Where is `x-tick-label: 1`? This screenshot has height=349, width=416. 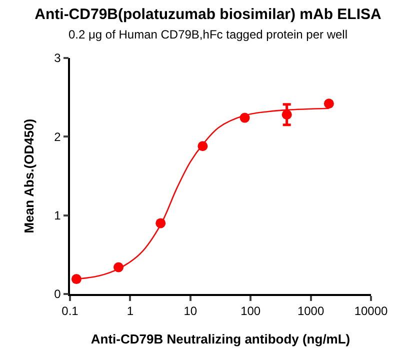 x-tick-label: 1 is located at coordinates (130, 311).